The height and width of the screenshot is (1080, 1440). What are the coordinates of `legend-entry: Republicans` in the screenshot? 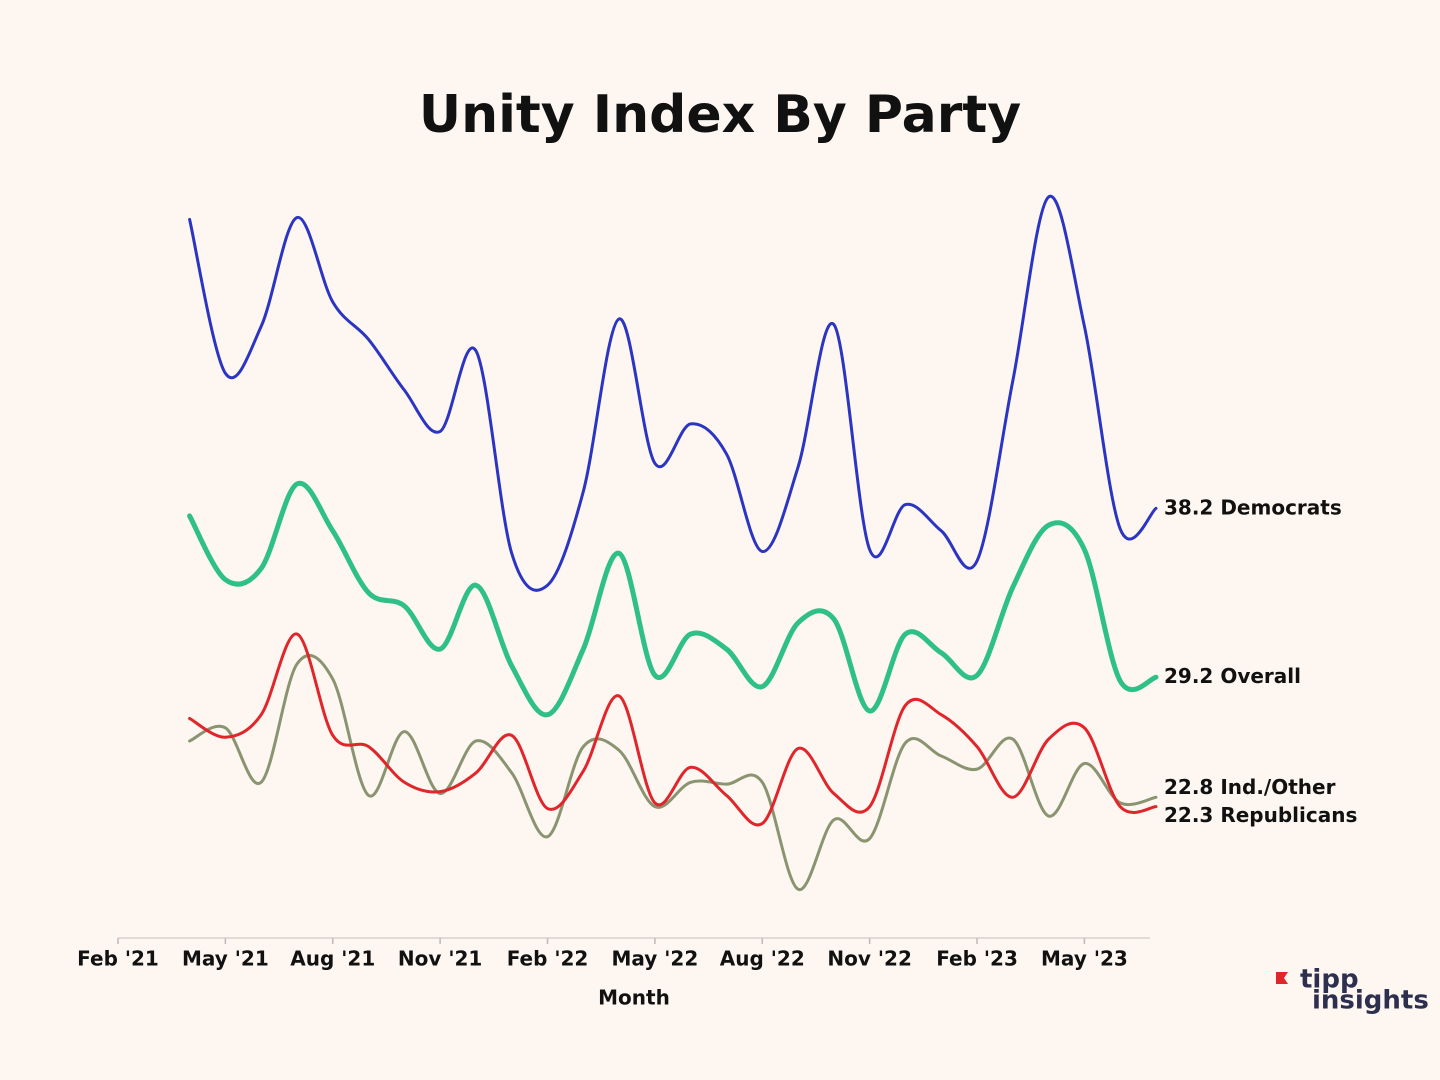 It's located at (1288, 814).